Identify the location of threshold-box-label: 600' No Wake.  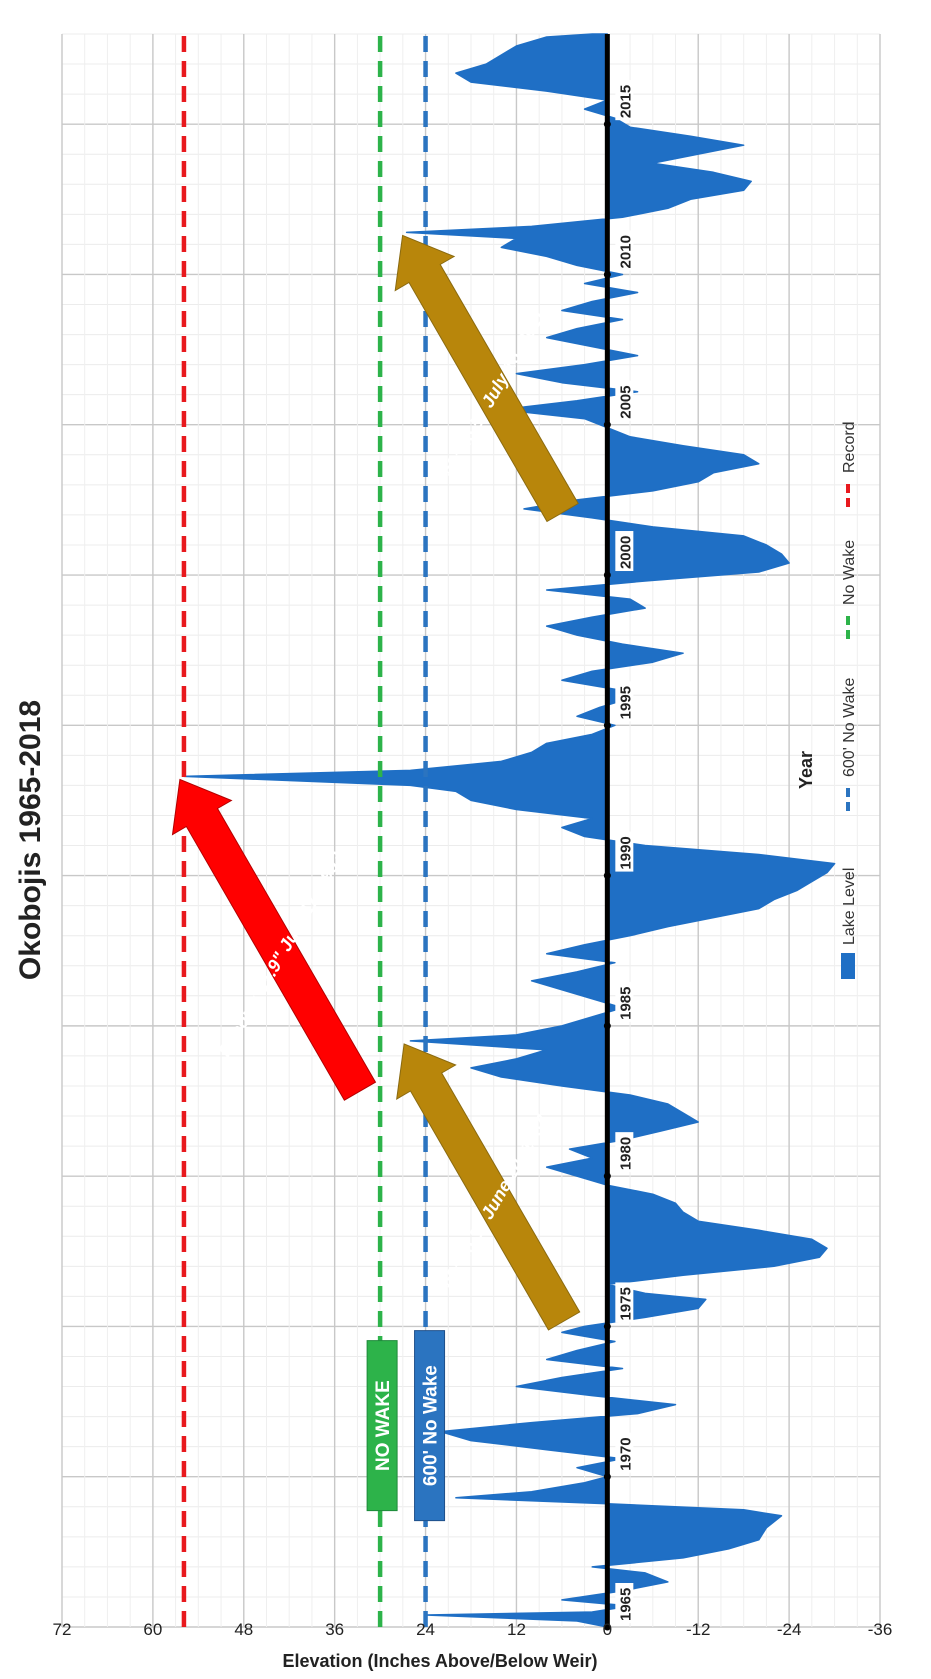
(431, 1425).